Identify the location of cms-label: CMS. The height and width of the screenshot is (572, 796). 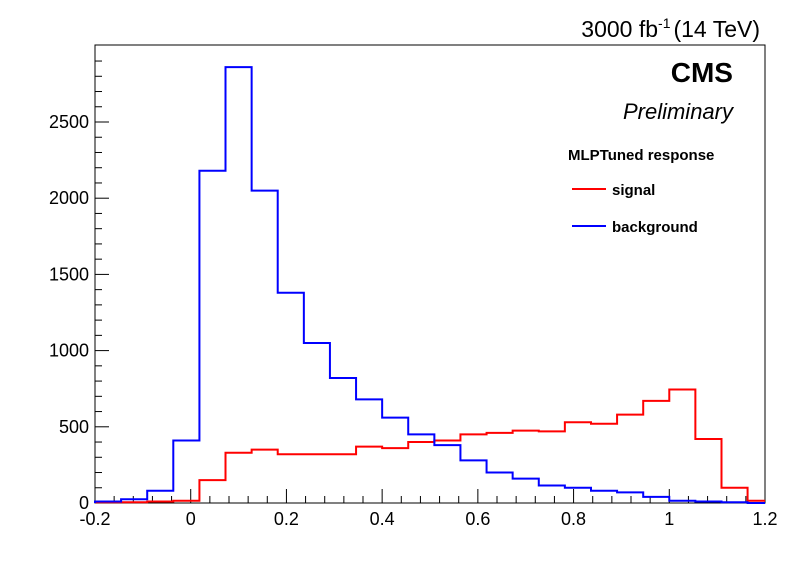
(702, 72).